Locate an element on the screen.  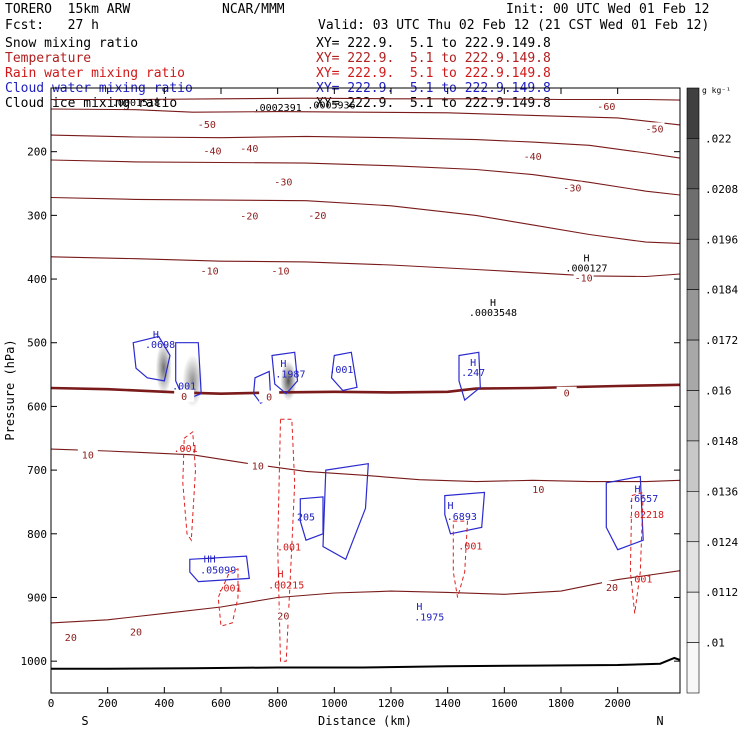
colorbar-tick-label: .0148 is located at coordinates (721, 441).